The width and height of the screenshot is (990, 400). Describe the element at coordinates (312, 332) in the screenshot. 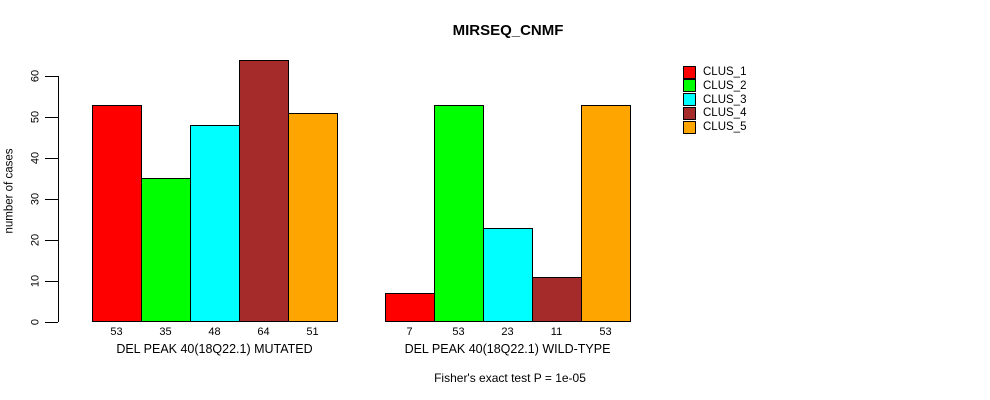

I see `bar-value-label: 51` at that location.